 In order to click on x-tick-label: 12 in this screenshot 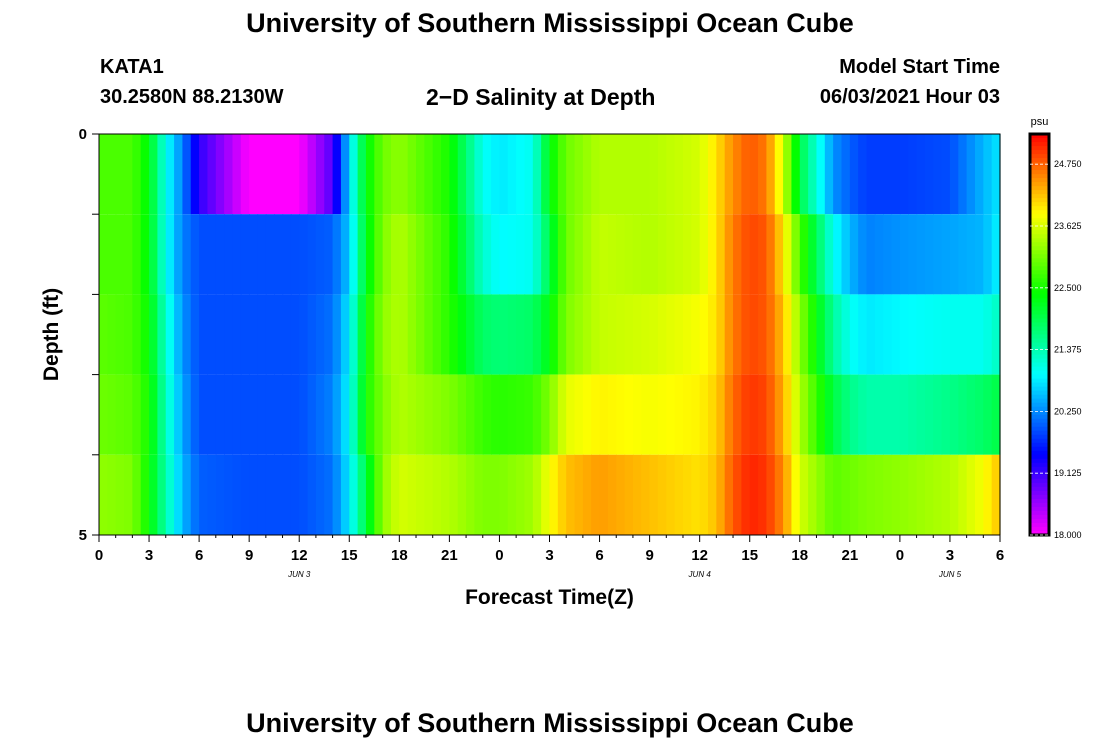, I will do `click(699, 555)`.